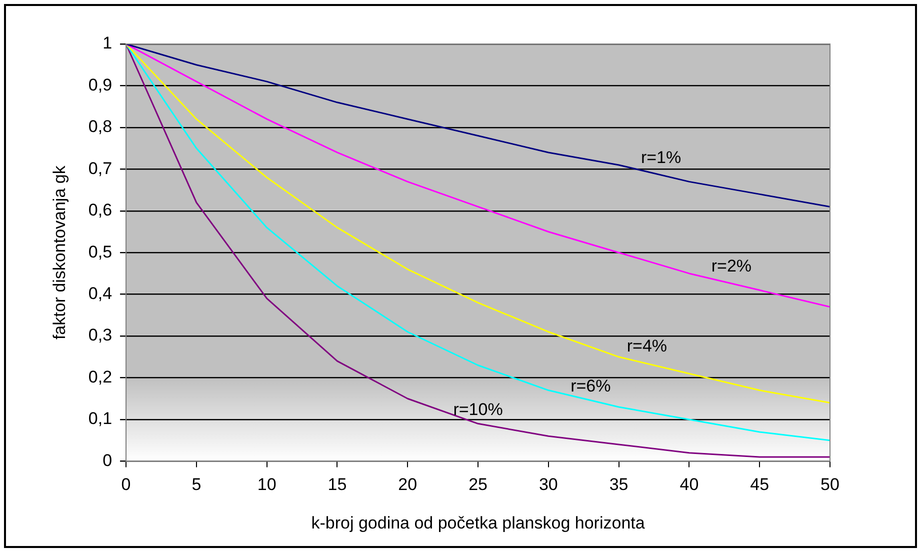  What do you see at coordinates (100, 294) in the screenshot?
I see `y-tick-label: 0,4` at bounding box center [100, 294].